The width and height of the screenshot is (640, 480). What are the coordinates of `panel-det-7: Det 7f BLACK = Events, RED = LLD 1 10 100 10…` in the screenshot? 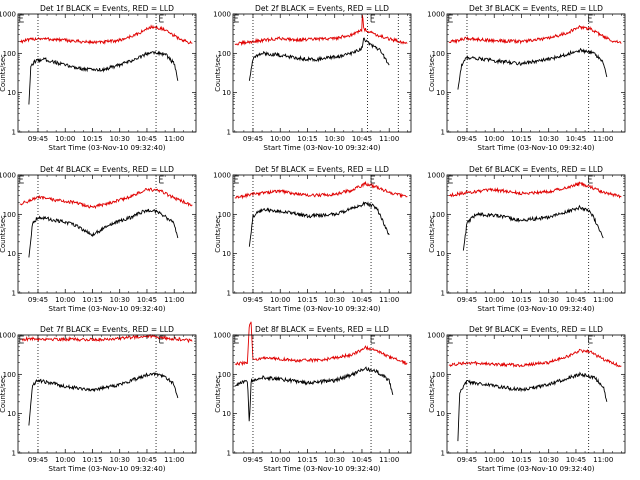 It's located at (98, 399).